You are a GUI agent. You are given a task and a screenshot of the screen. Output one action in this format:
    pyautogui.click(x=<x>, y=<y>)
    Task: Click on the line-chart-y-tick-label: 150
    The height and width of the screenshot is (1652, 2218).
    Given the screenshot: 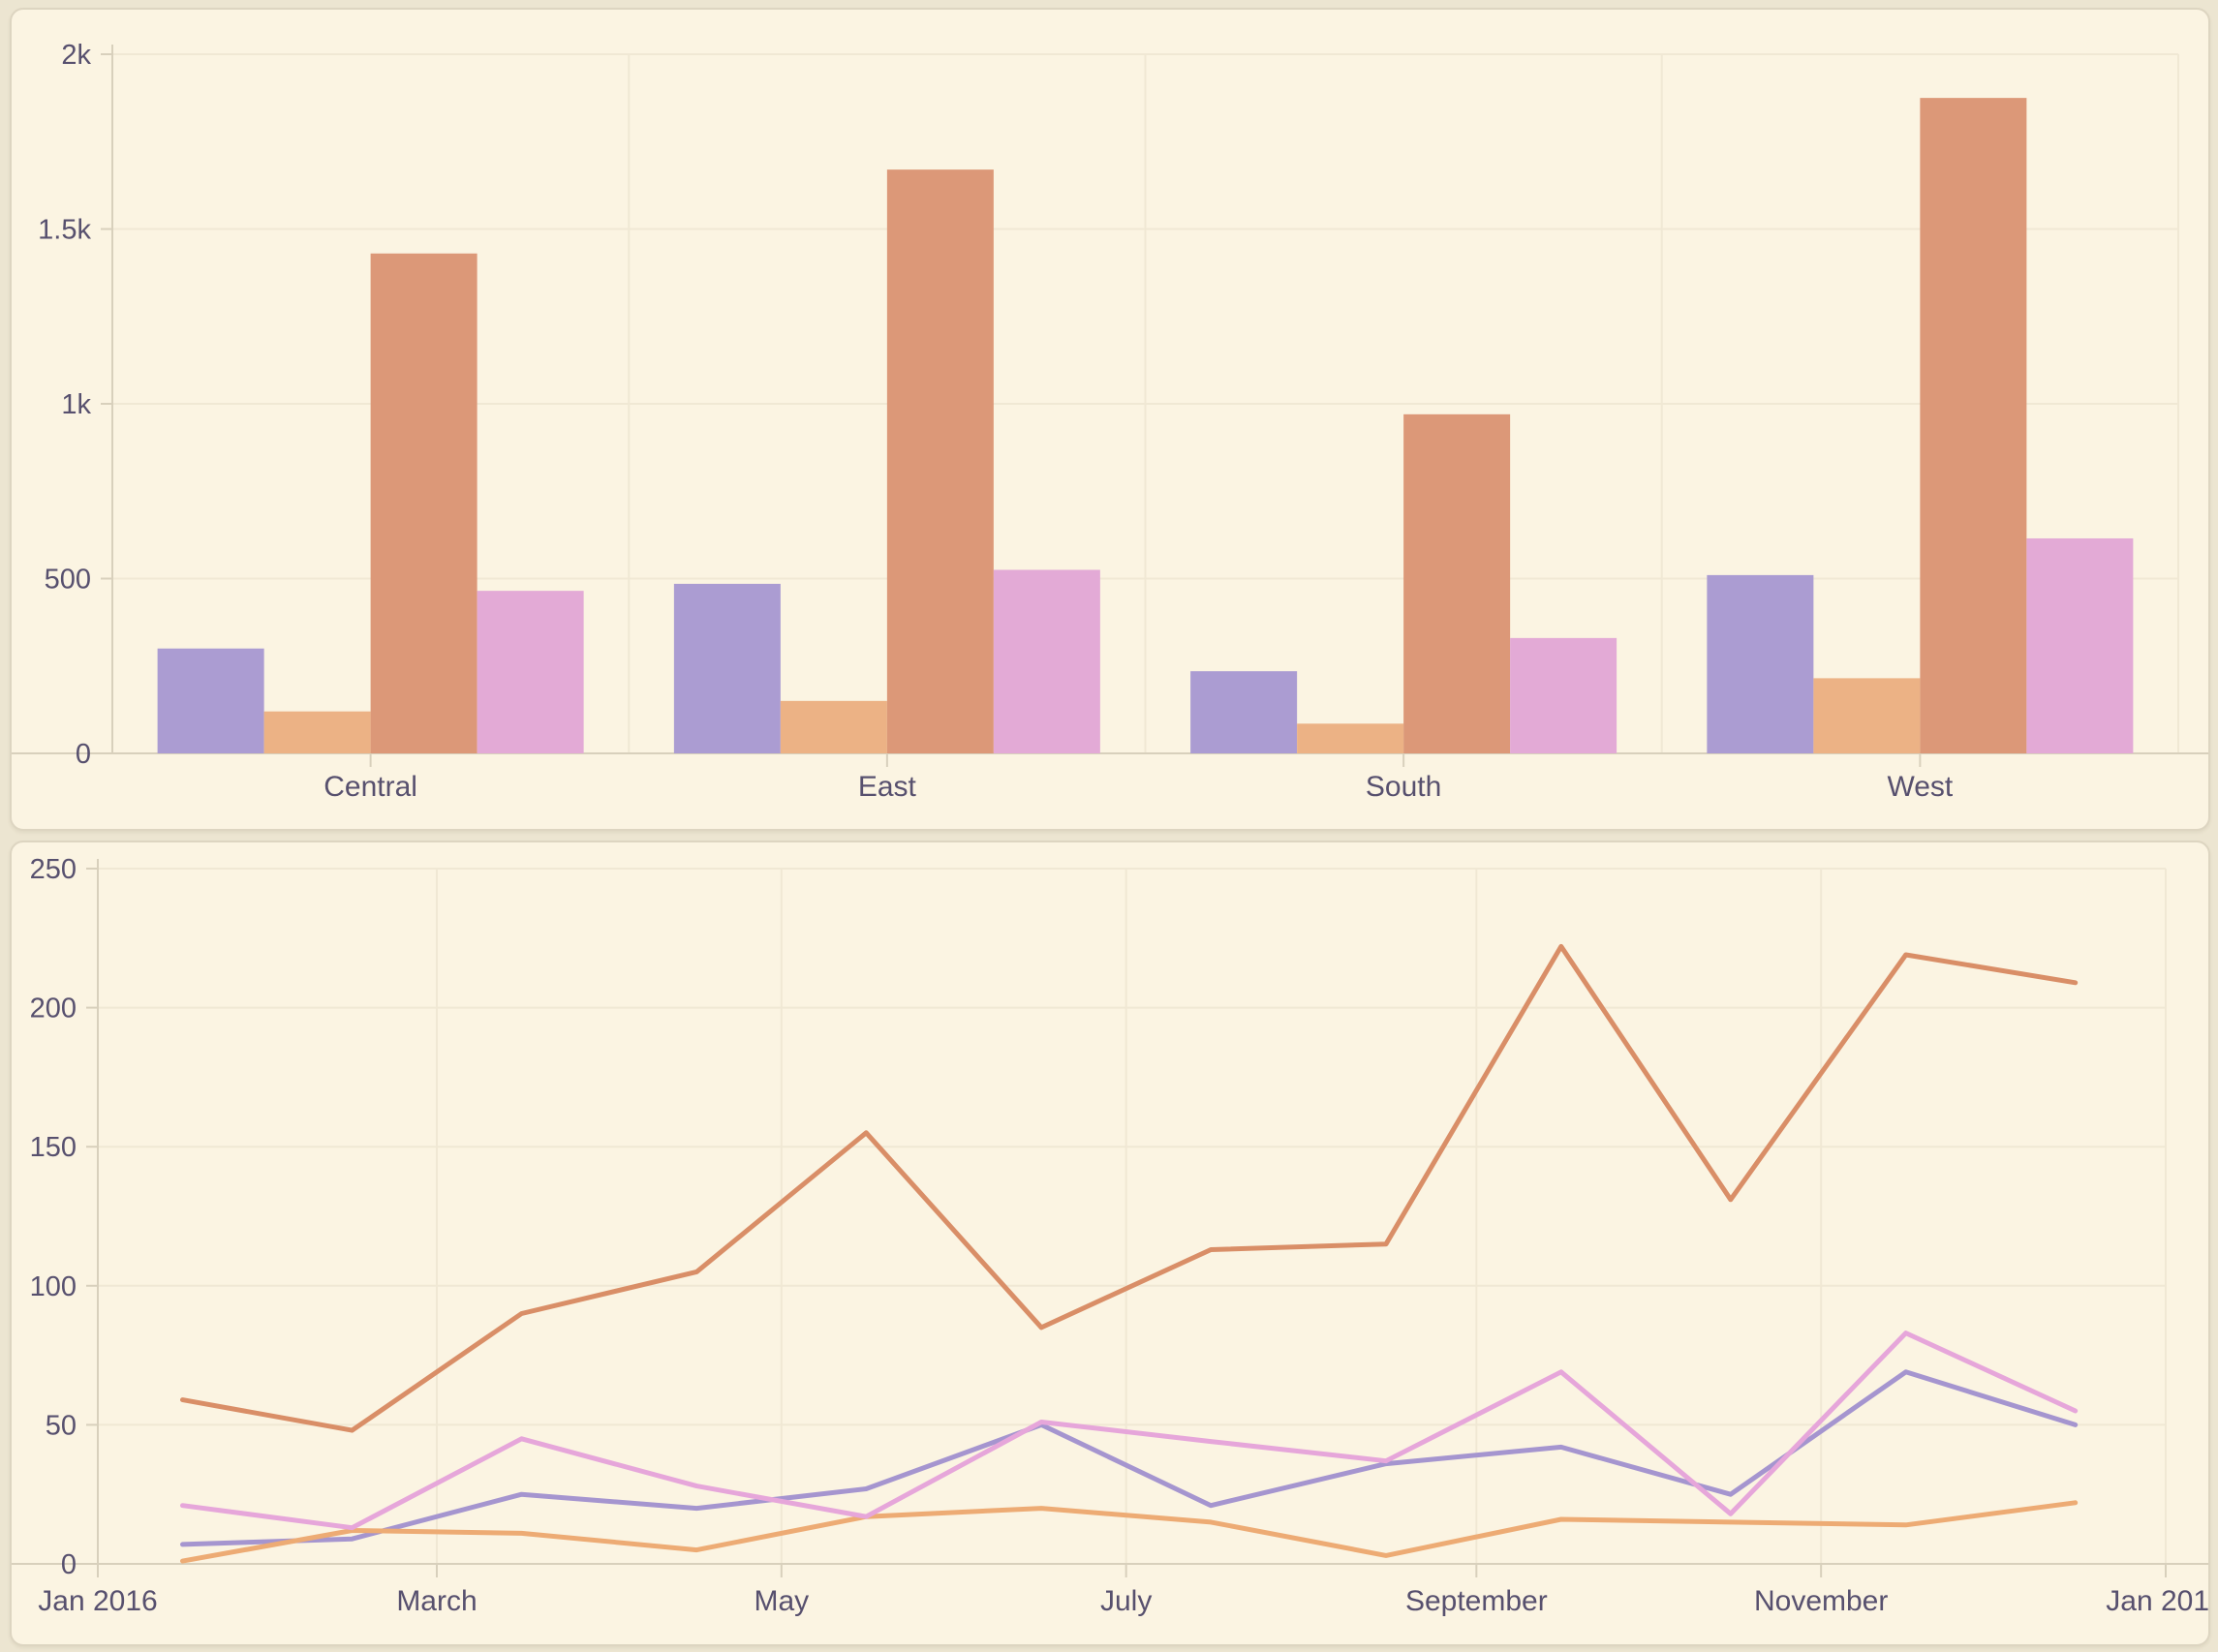 What is the action you would take?
    pyautogui.click(x=53, y=1147)
    